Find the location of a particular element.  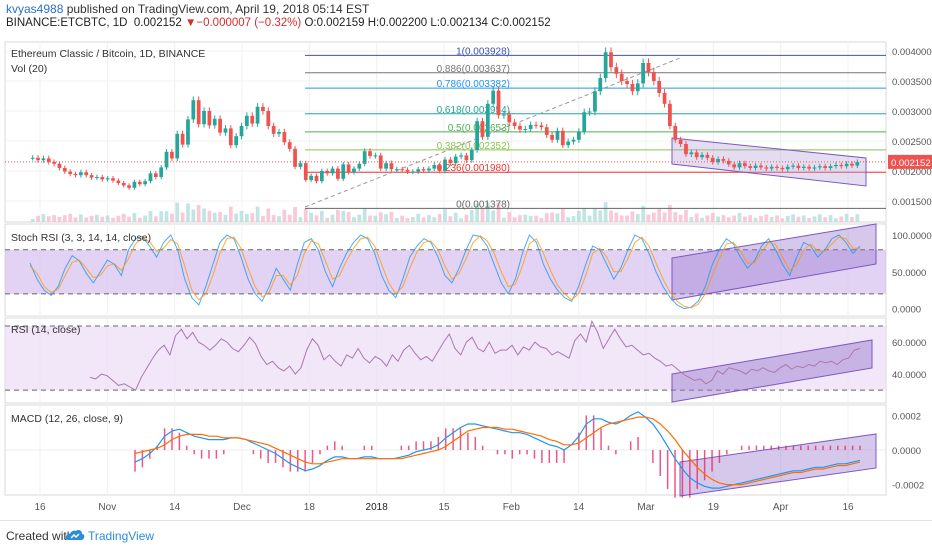

price-tick-label: 0.003500 is located at coordinates (912, 82).